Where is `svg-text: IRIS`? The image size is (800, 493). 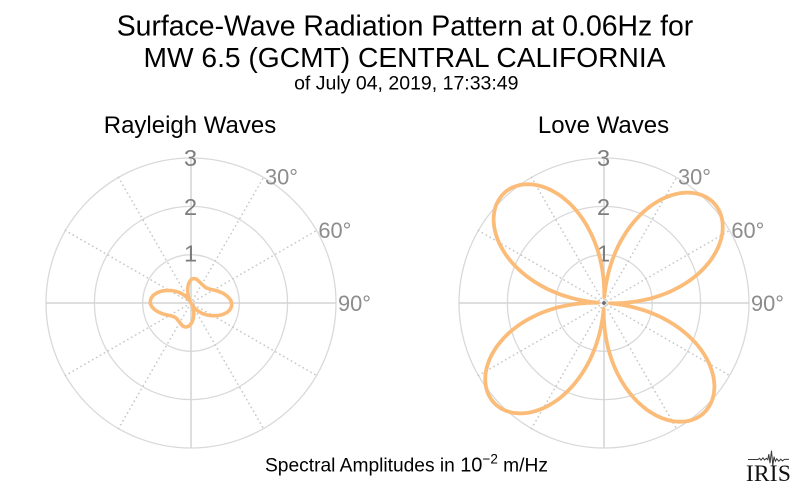
svg-text: IRIS is located at coordinates (768, 474).